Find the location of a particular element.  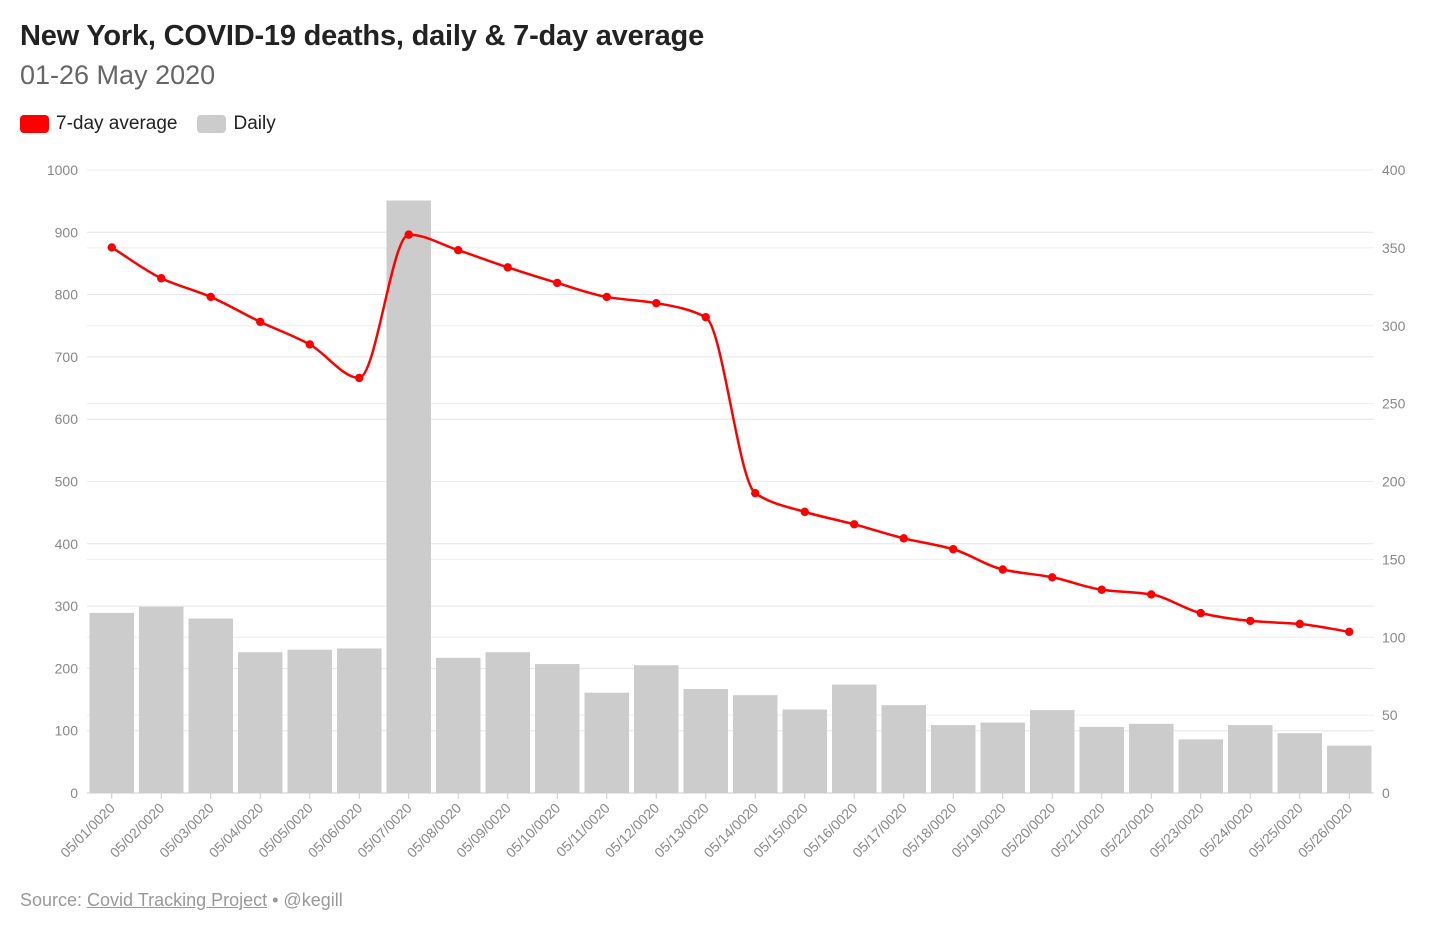

y-left-tick-label: 600 is located at coordinates (67, 419).